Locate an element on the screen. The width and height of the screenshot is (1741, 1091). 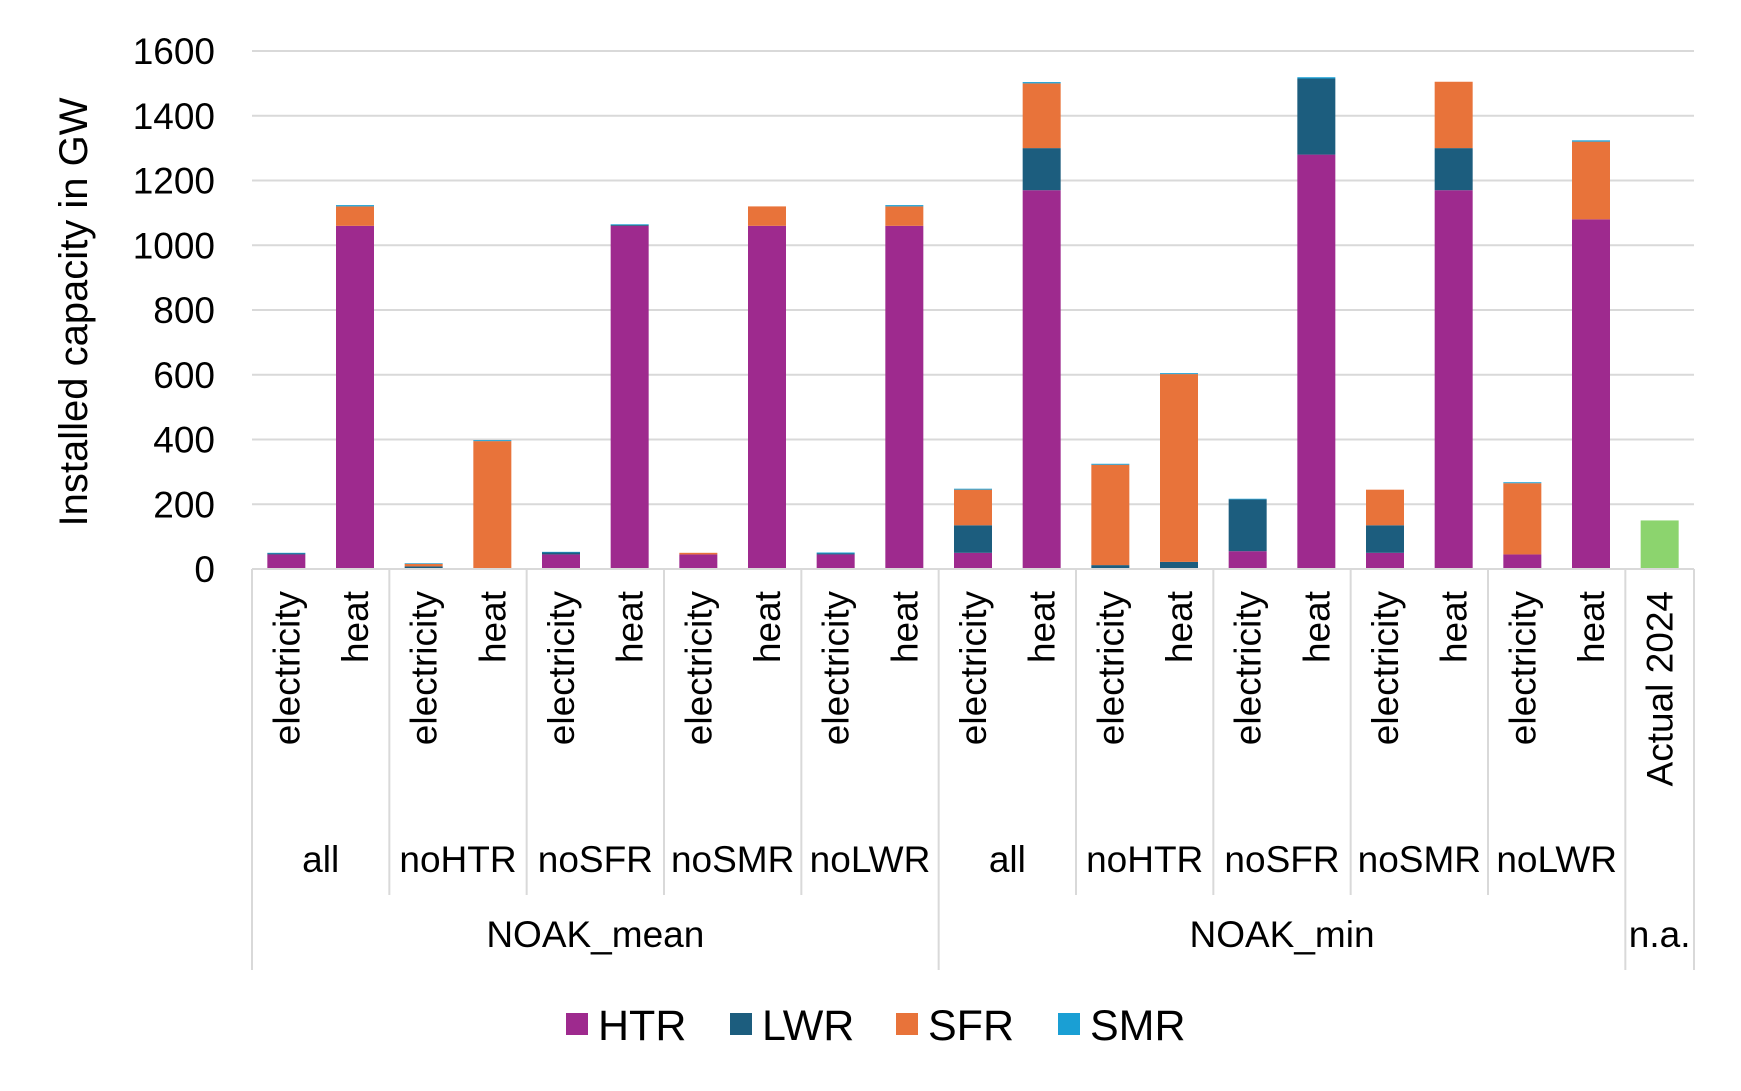
legend-swatch-sfr is located at coordinates (907, 1024).